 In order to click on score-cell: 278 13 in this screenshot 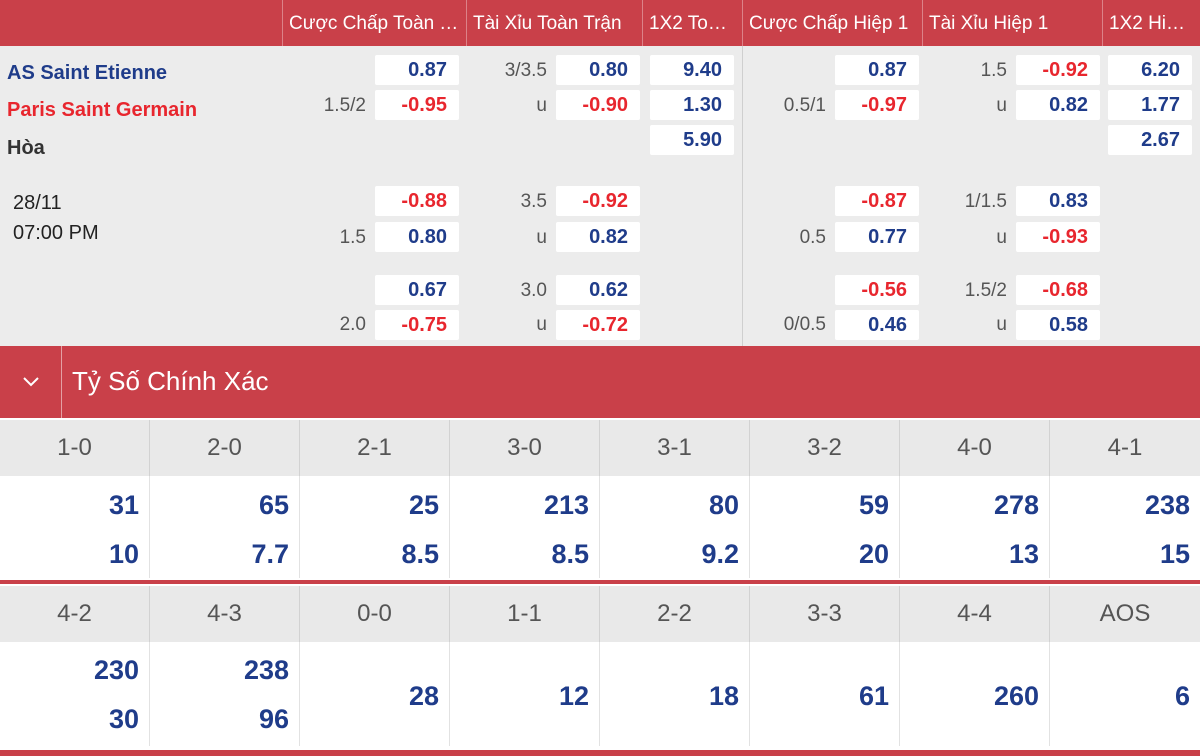, I will do `click(975, 527)`.